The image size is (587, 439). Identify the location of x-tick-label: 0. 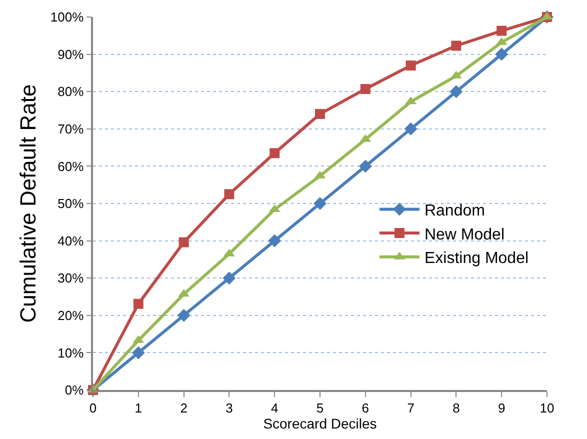
(93, 408).